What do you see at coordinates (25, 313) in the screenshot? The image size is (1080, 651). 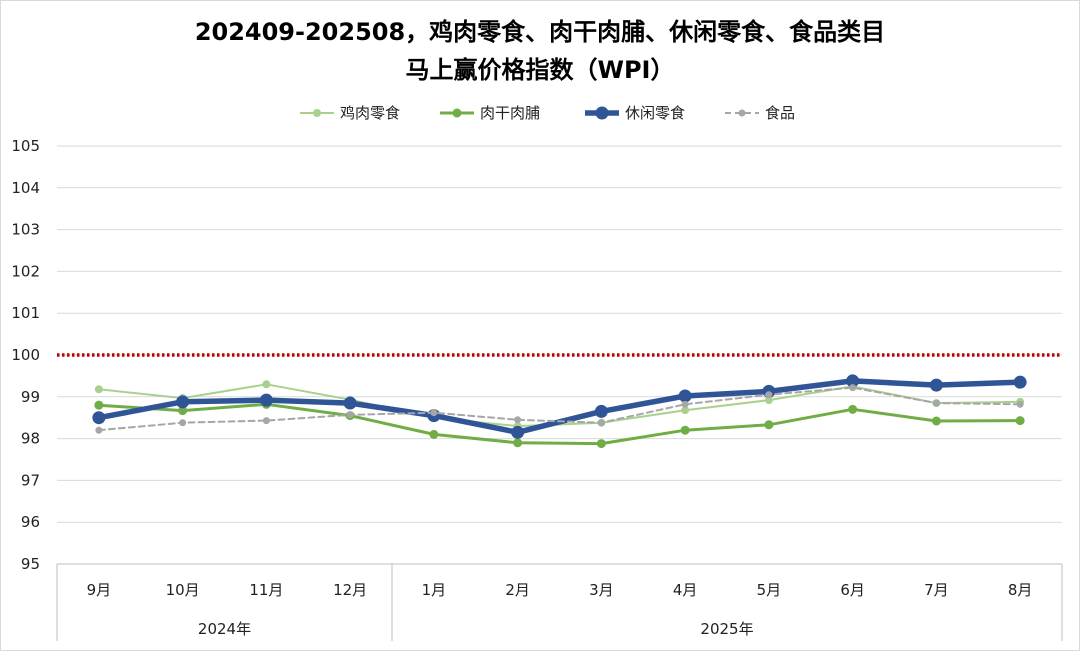 I see `y-tick-label: 101` at bounding box center [25, 313].